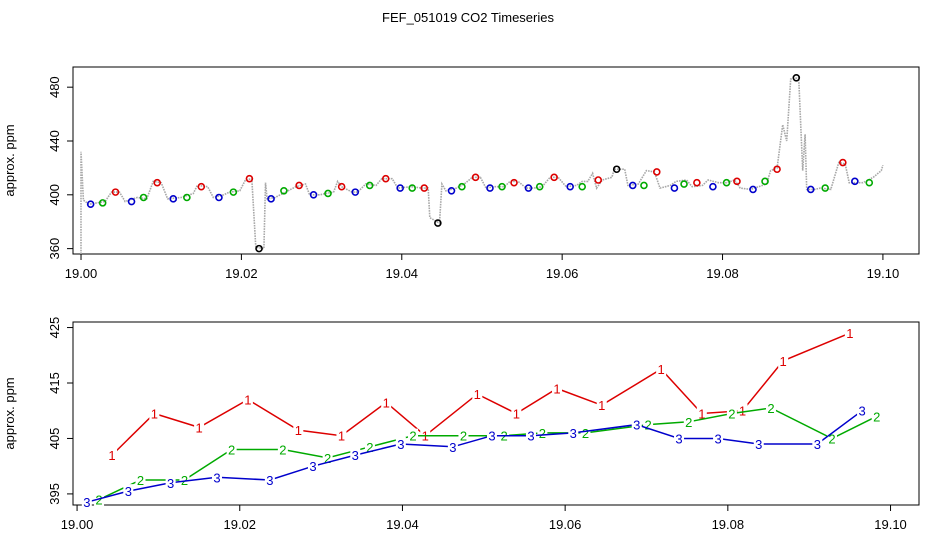  I want to click on y-tick-label: 395, so click(54, 494).